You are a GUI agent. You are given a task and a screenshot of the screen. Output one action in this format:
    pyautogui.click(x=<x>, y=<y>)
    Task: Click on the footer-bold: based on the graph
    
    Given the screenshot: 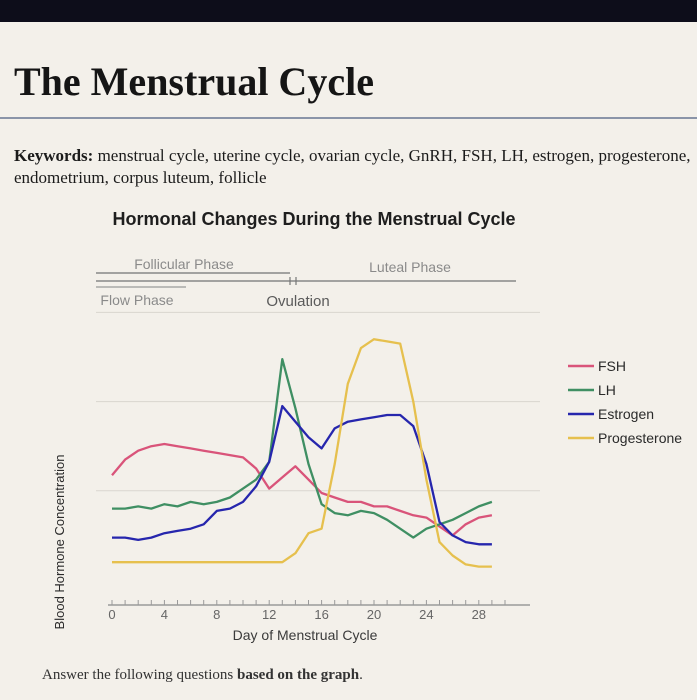 What is the action you would take?
    pyautogui.click(x=298, y=675)
    